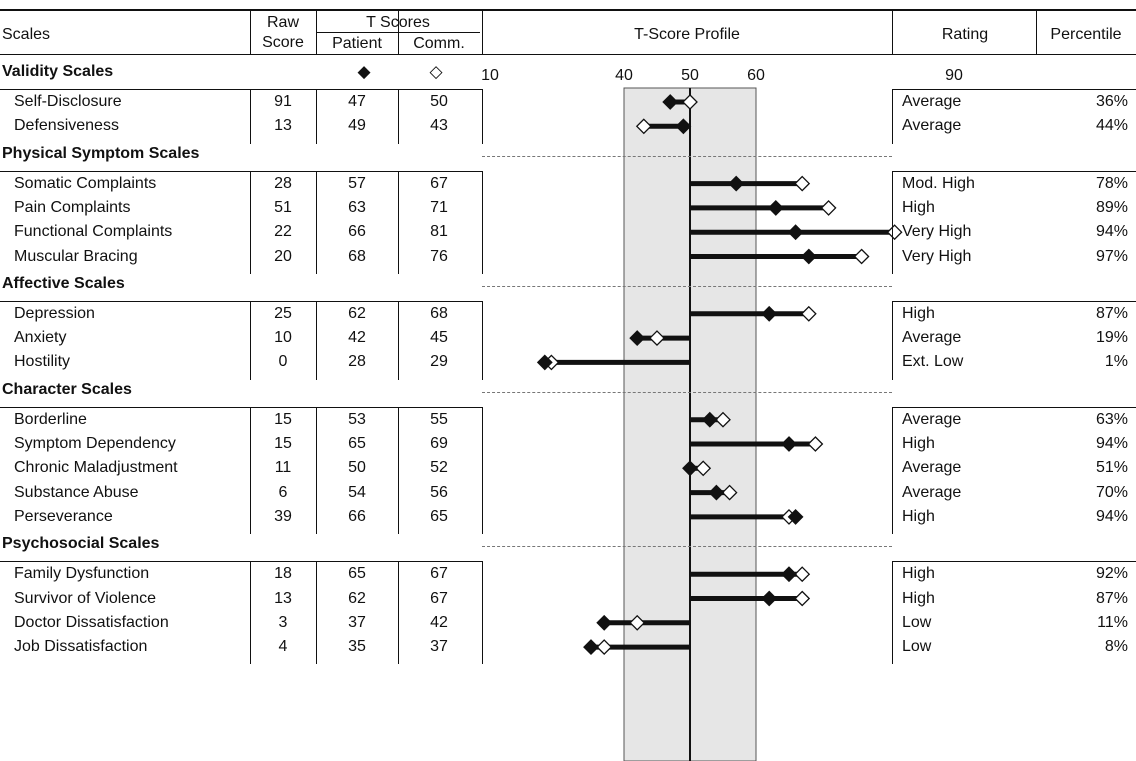 This screenshot has width=1136, height=761. I want to click on scale-name: Borderline, so click(50, 419).